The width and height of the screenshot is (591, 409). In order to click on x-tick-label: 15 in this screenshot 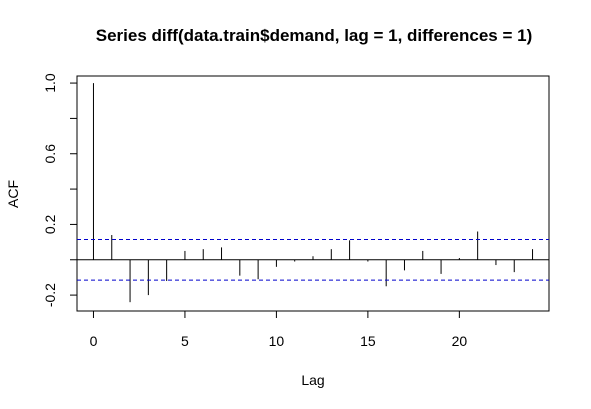, I will do `click(368, 341)`.